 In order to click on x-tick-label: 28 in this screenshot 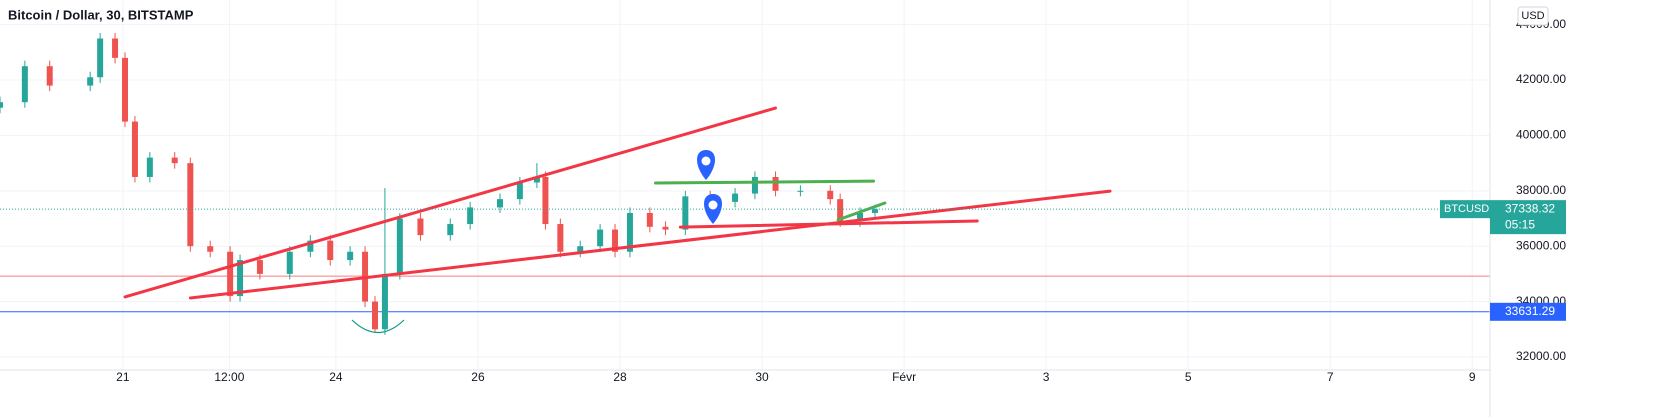, I will do `click(620, 377)`.